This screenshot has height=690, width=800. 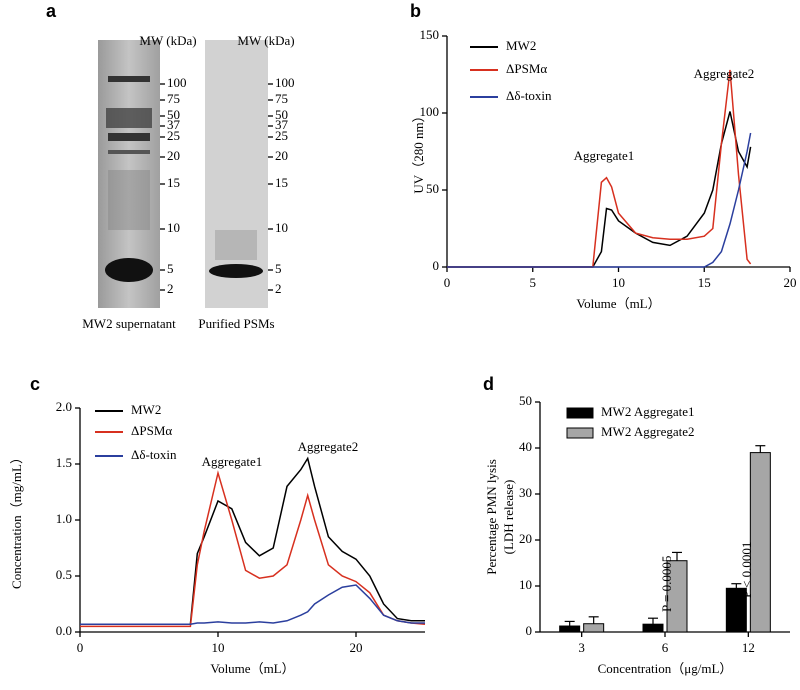 I want to click on x-tick-label: 6, so click(x=665, y=647).